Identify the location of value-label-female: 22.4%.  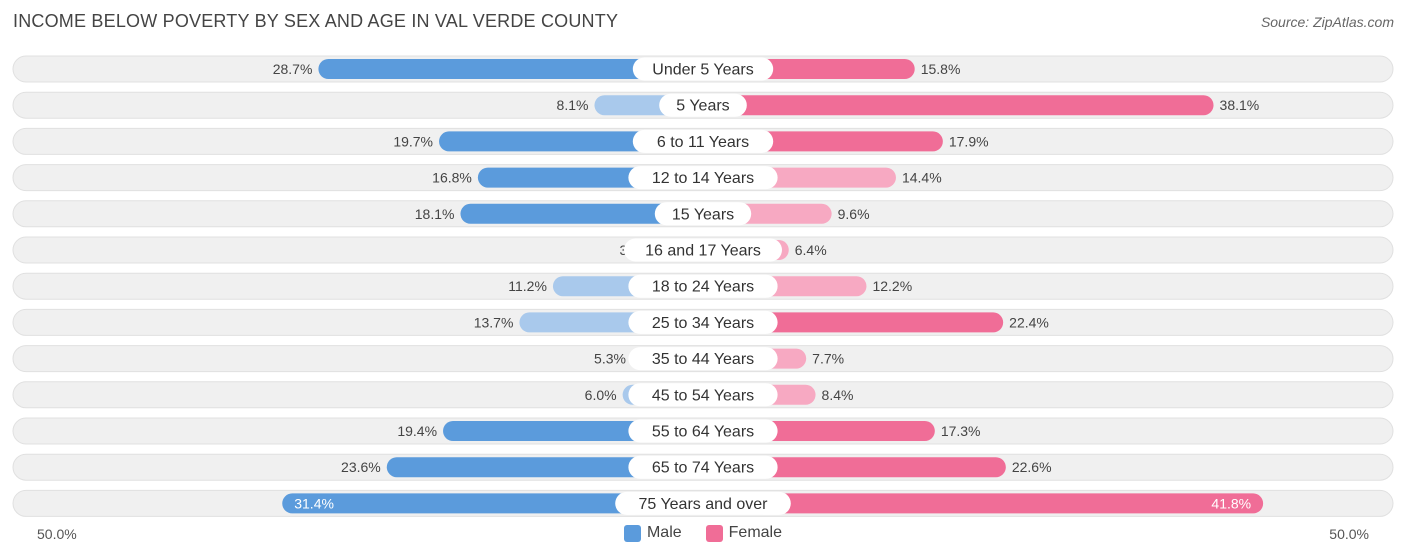
(1029, 322).